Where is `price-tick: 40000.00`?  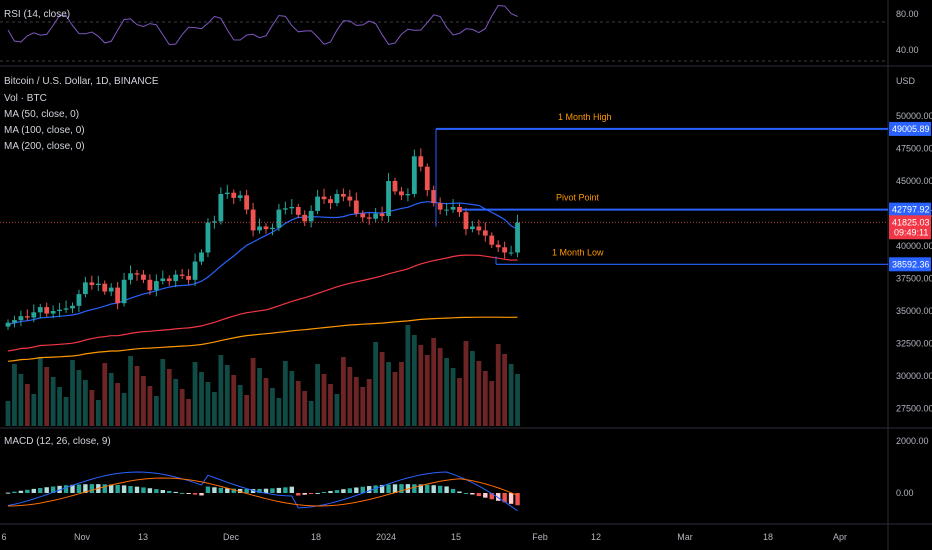 price-tick: 40000.00 is located at coordinates (914, 246).